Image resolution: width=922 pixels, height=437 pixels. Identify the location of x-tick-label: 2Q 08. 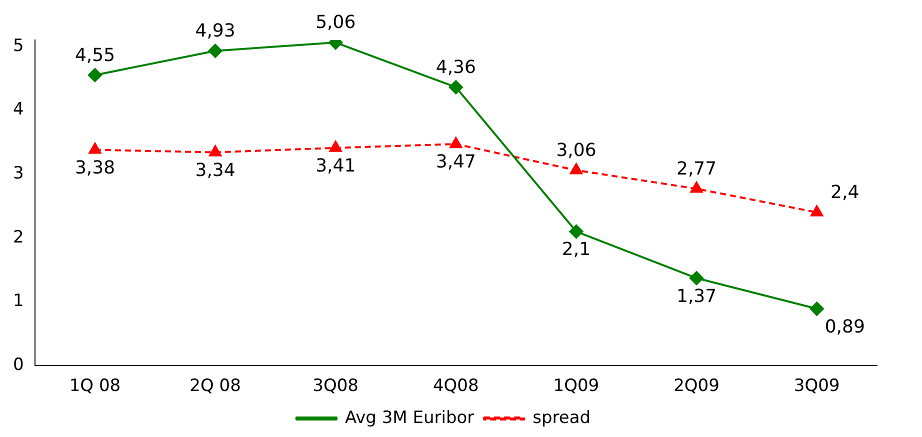
(215, 386).